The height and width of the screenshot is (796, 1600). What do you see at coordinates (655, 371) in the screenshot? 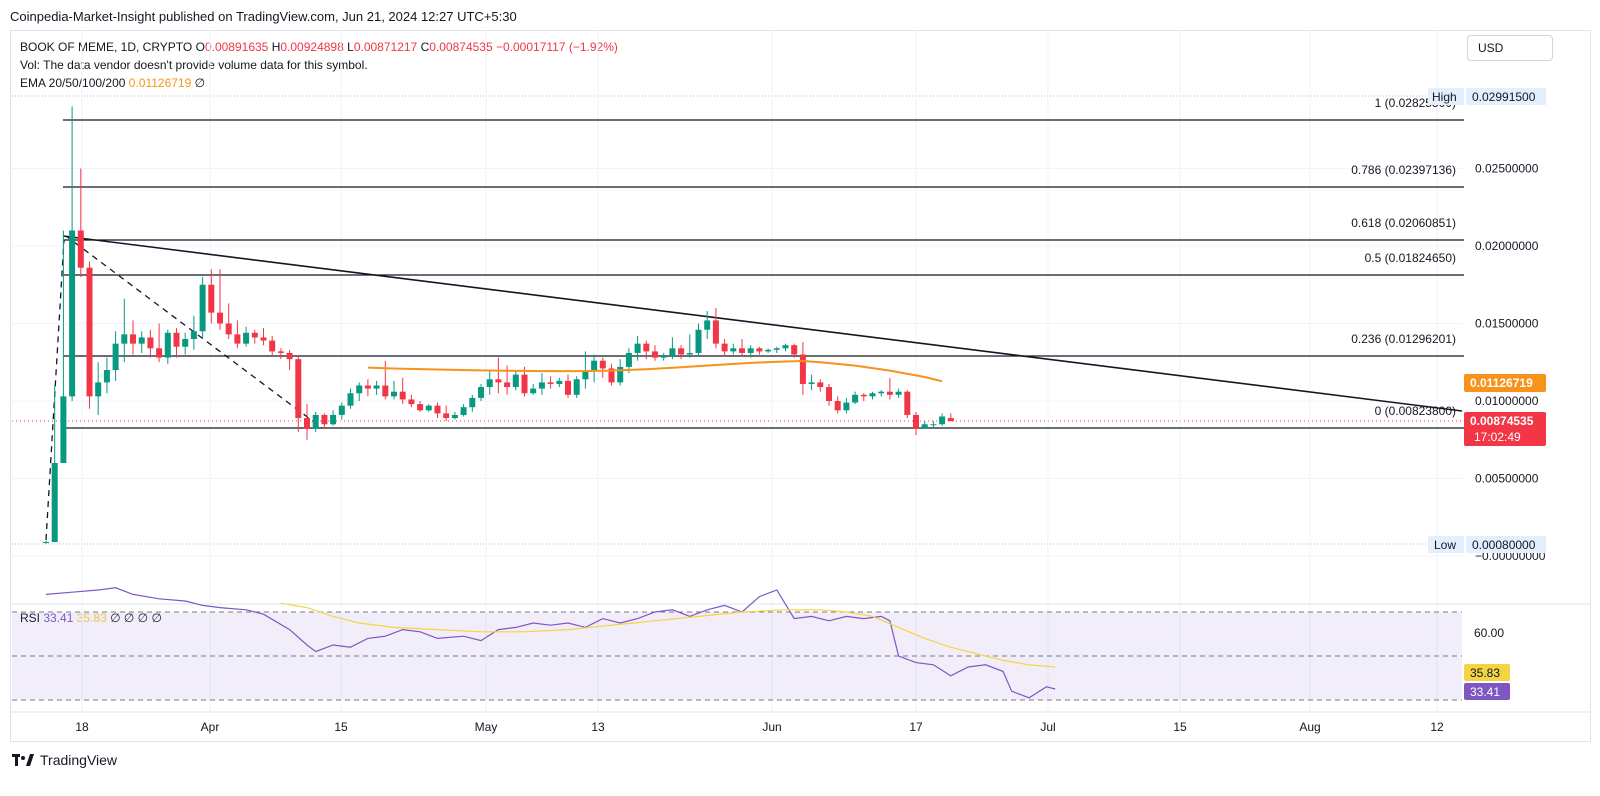
I see `ema-series-line` at bounding box center [655, 371].